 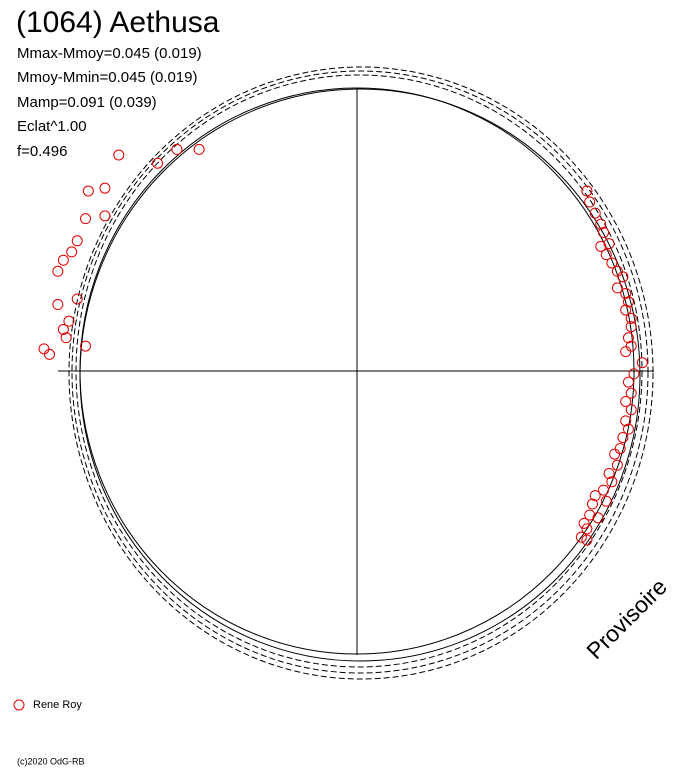 I want to click on legend-marker, so click(x=19, y=705).